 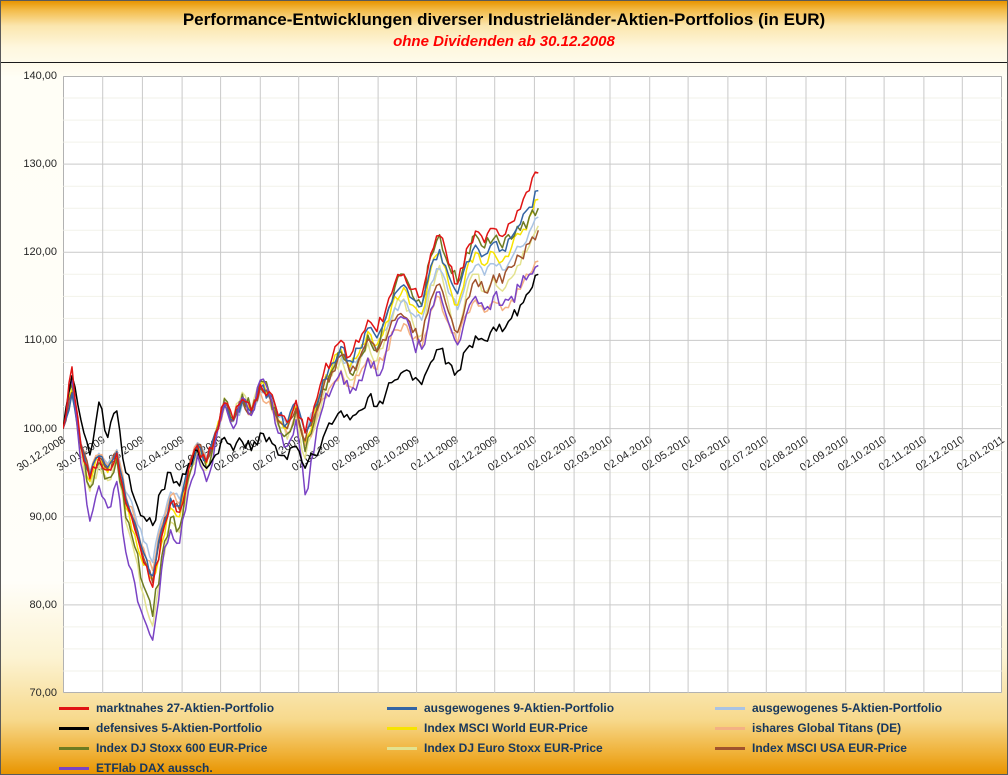 What do you see at coordinates (179, 728) in the screenshot?
I see `legend-label: defensives 5-Aktien-Portfolio` at bounding box center [179, 728].